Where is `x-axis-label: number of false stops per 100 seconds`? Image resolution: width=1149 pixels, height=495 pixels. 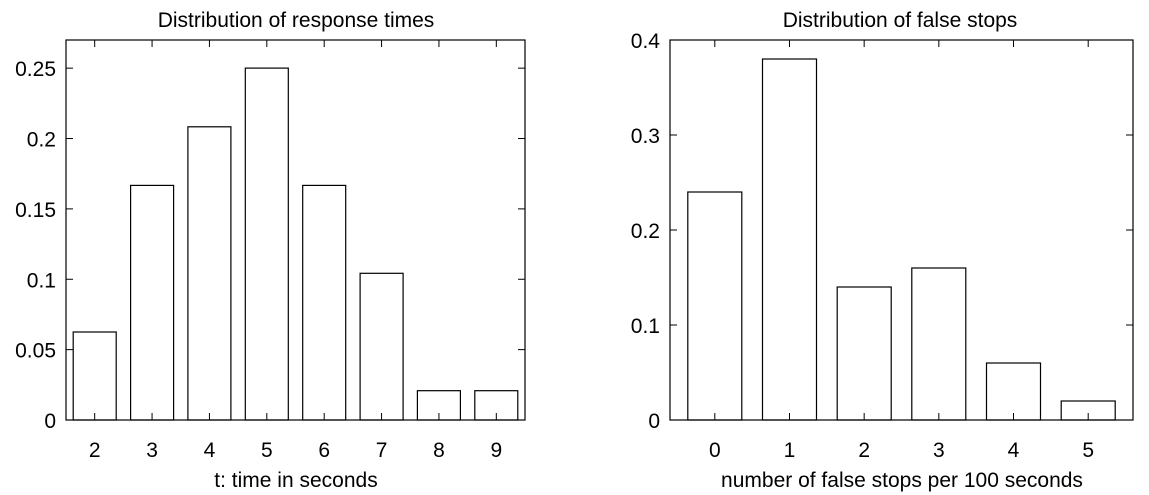
x-axis-label: number of false stops per 100 seconds is located at coordinates (902, 480).